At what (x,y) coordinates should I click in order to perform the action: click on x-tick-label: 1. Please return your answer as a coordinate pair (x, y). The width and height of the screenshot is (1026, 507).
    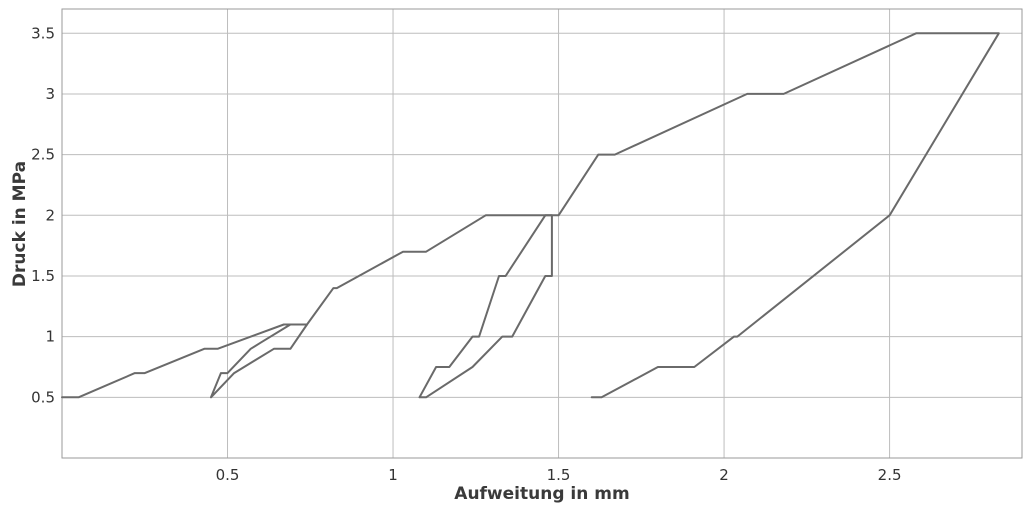
    Looking at the image, I should click on (393, 475).